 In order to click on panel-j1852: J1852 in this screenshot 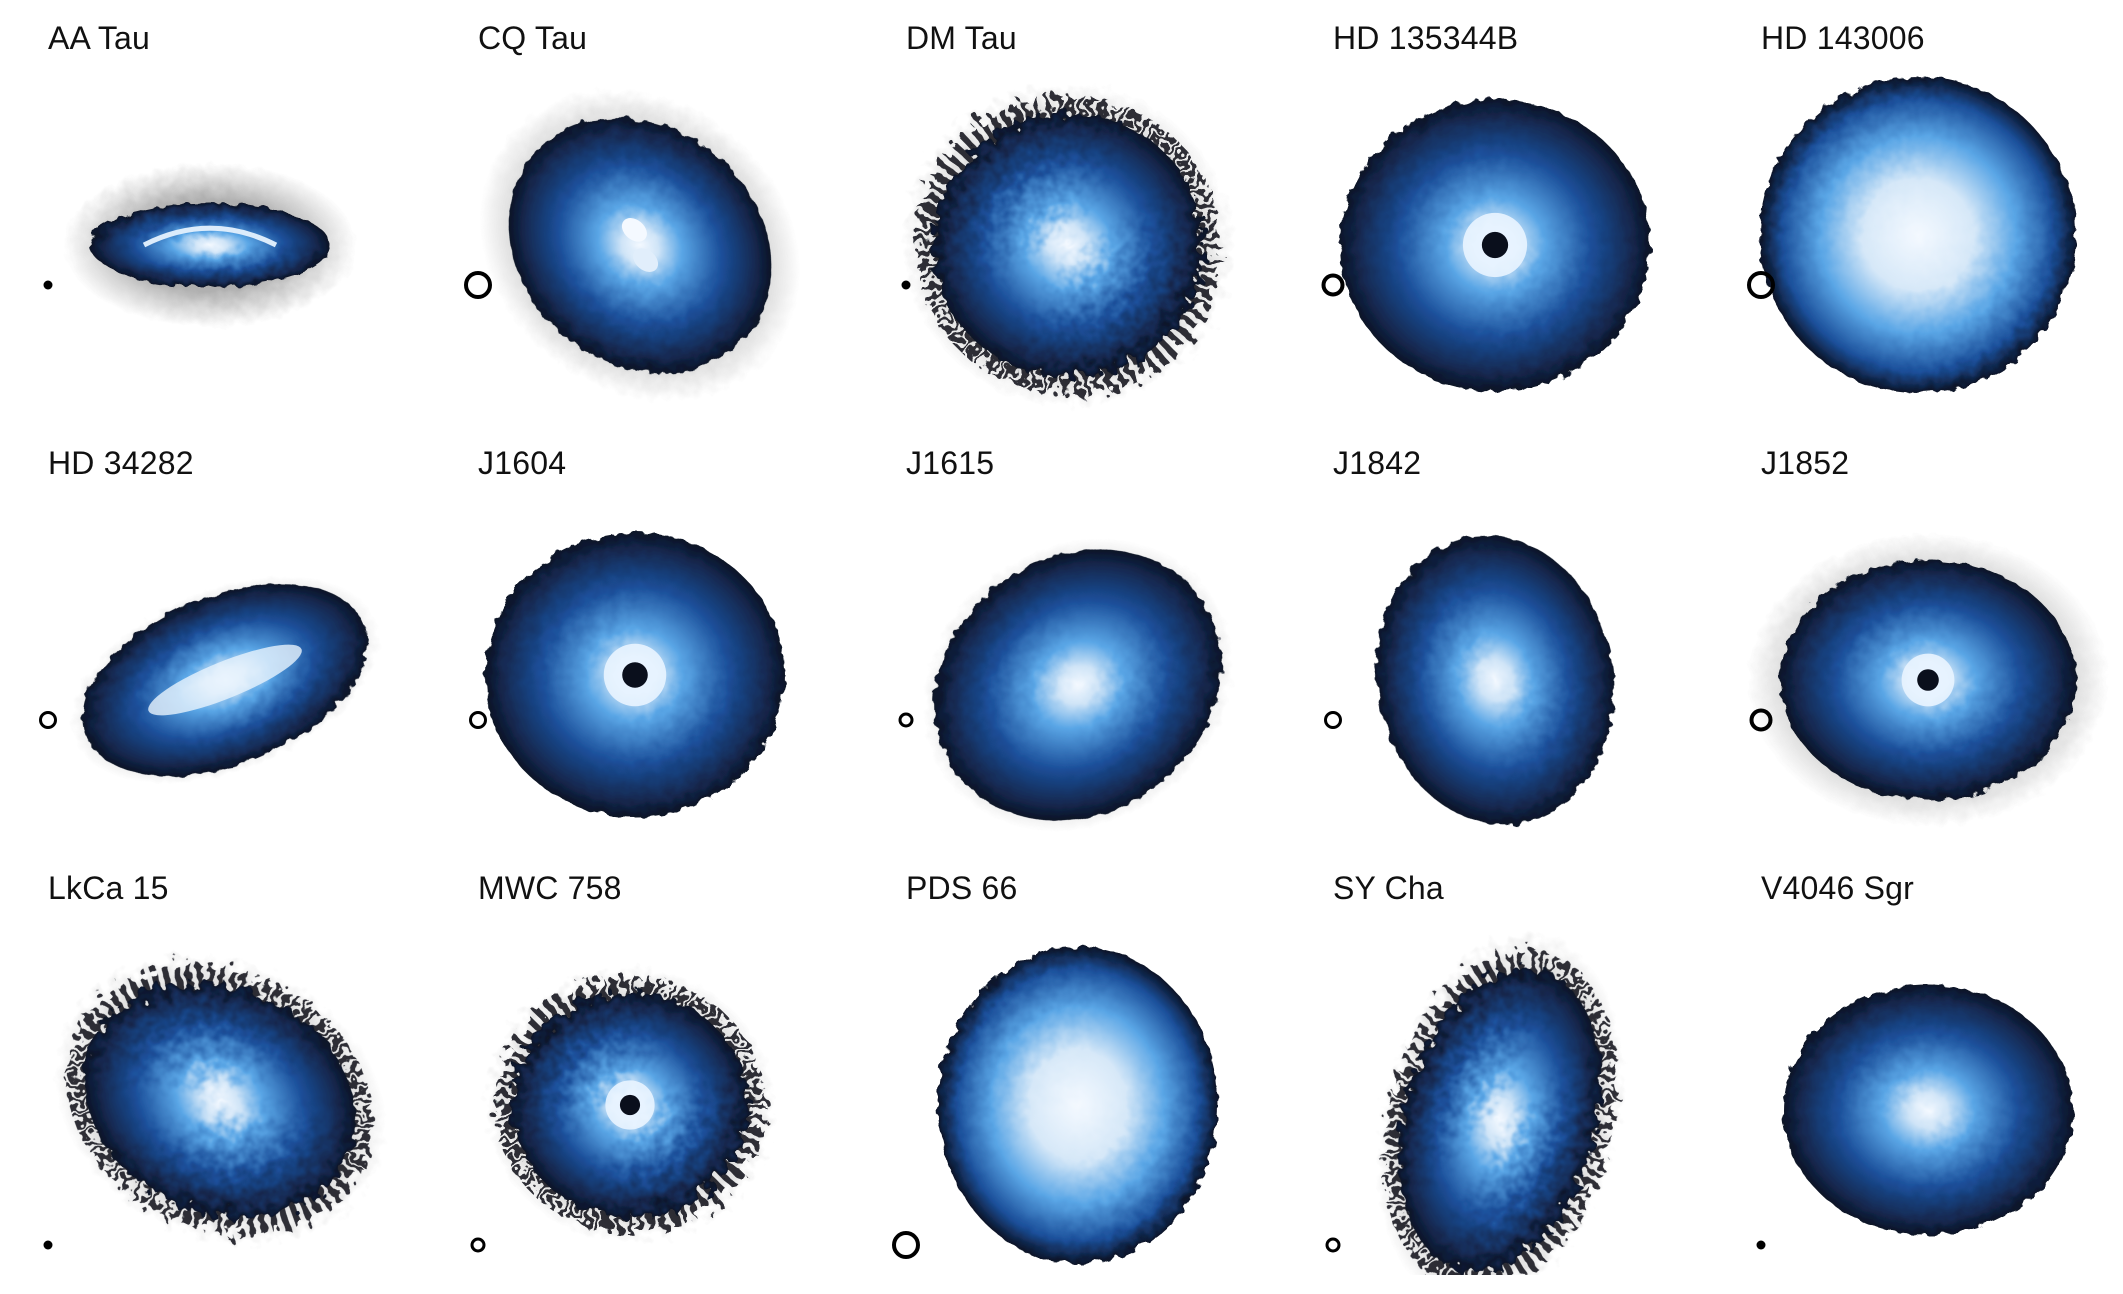, I will do `click(1918, 637)`.